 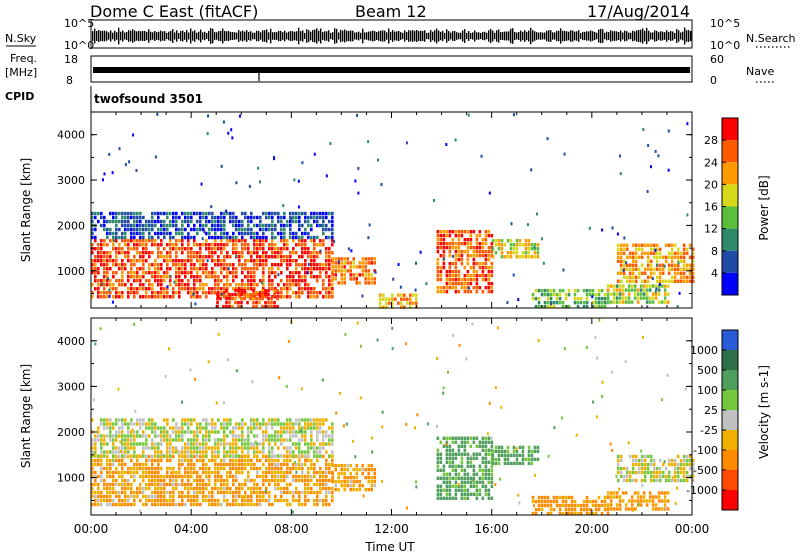 What do you see at coordinates (711, 229) in the screenshot?
I see `colorbar-tick-label: 12` at bounding box center [711, 229].